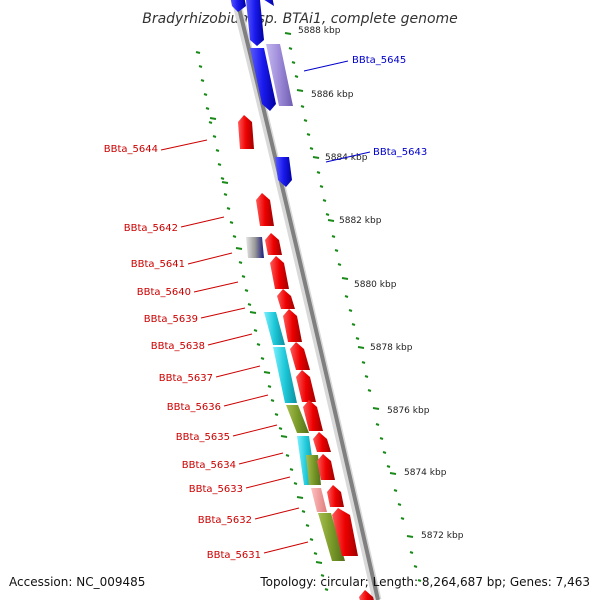 The image size is (600, 600). Describe the element at coordinates (164, 292) in the screenshot. I see `gene-label-bbta-5640: BBta_5640` at that location.